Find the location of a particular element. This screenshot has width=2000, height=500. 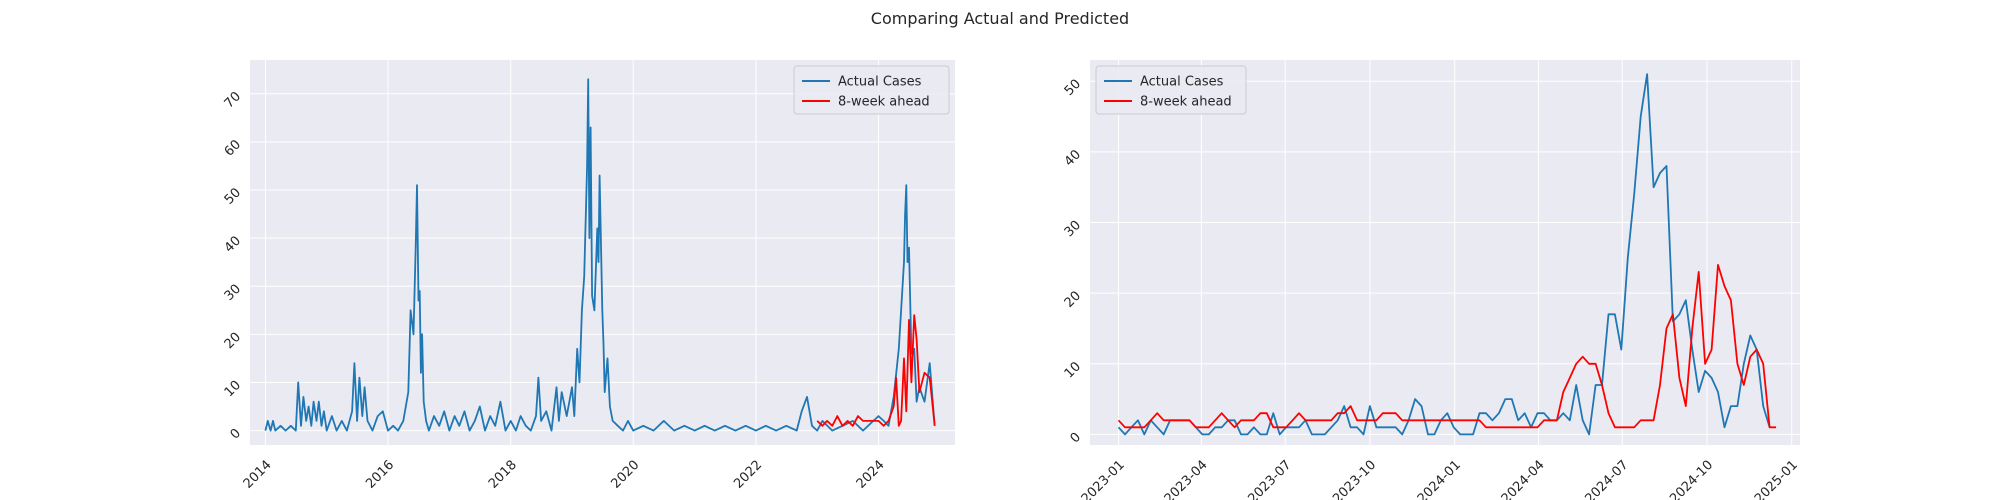

x-tick-label: 2024 is located at coordinates (871, 475).